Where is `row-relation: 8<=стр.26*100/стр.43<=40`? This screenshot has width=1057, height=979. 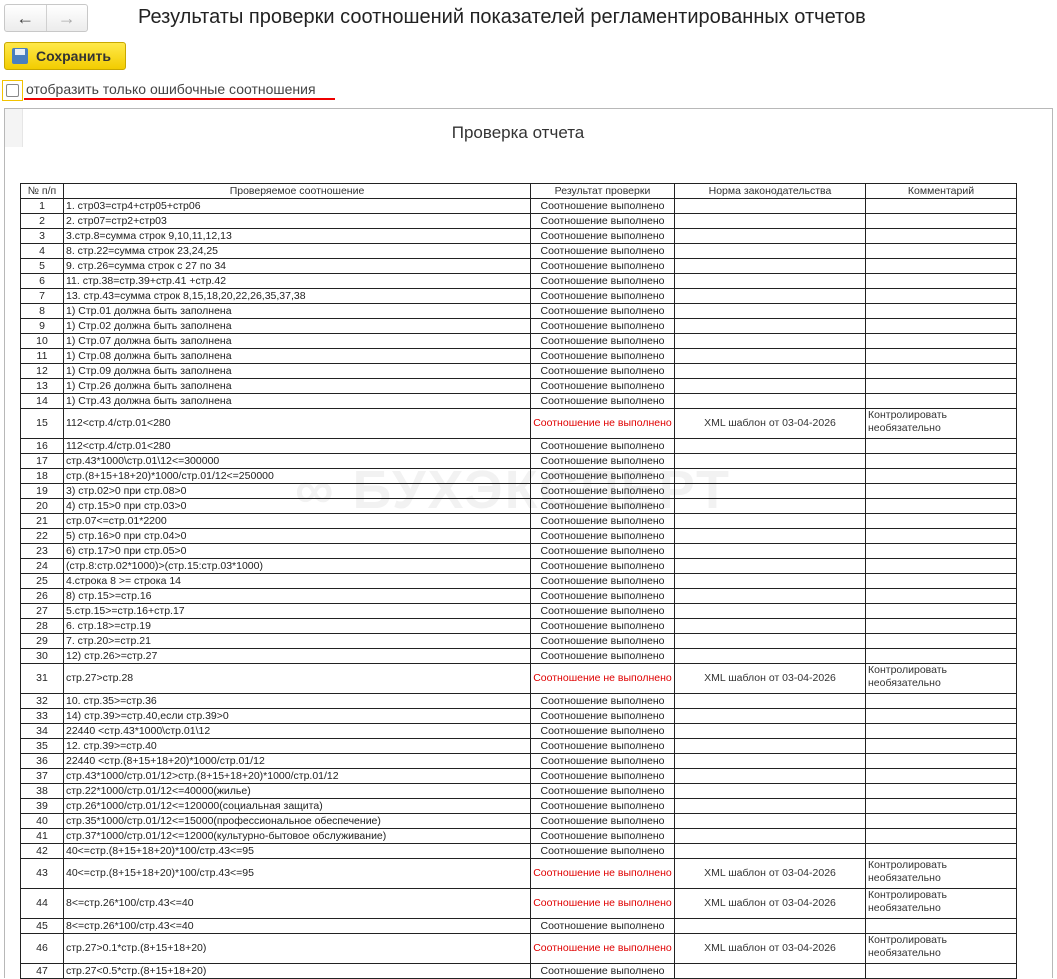
row-relation: 8<=стр.26*100/стр.43<=40 is located at coordinates (297, 926).